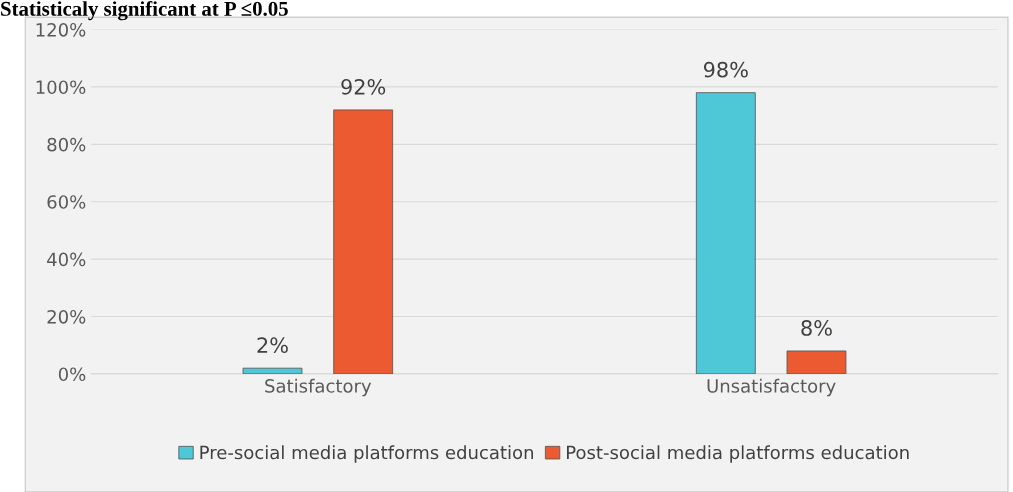 The height and width of the screenshot is (492, 1013). What do you see at coordinates (363, 86) in the screenshot?
I see `data-label: 92%` at bounding box center [363, 86].